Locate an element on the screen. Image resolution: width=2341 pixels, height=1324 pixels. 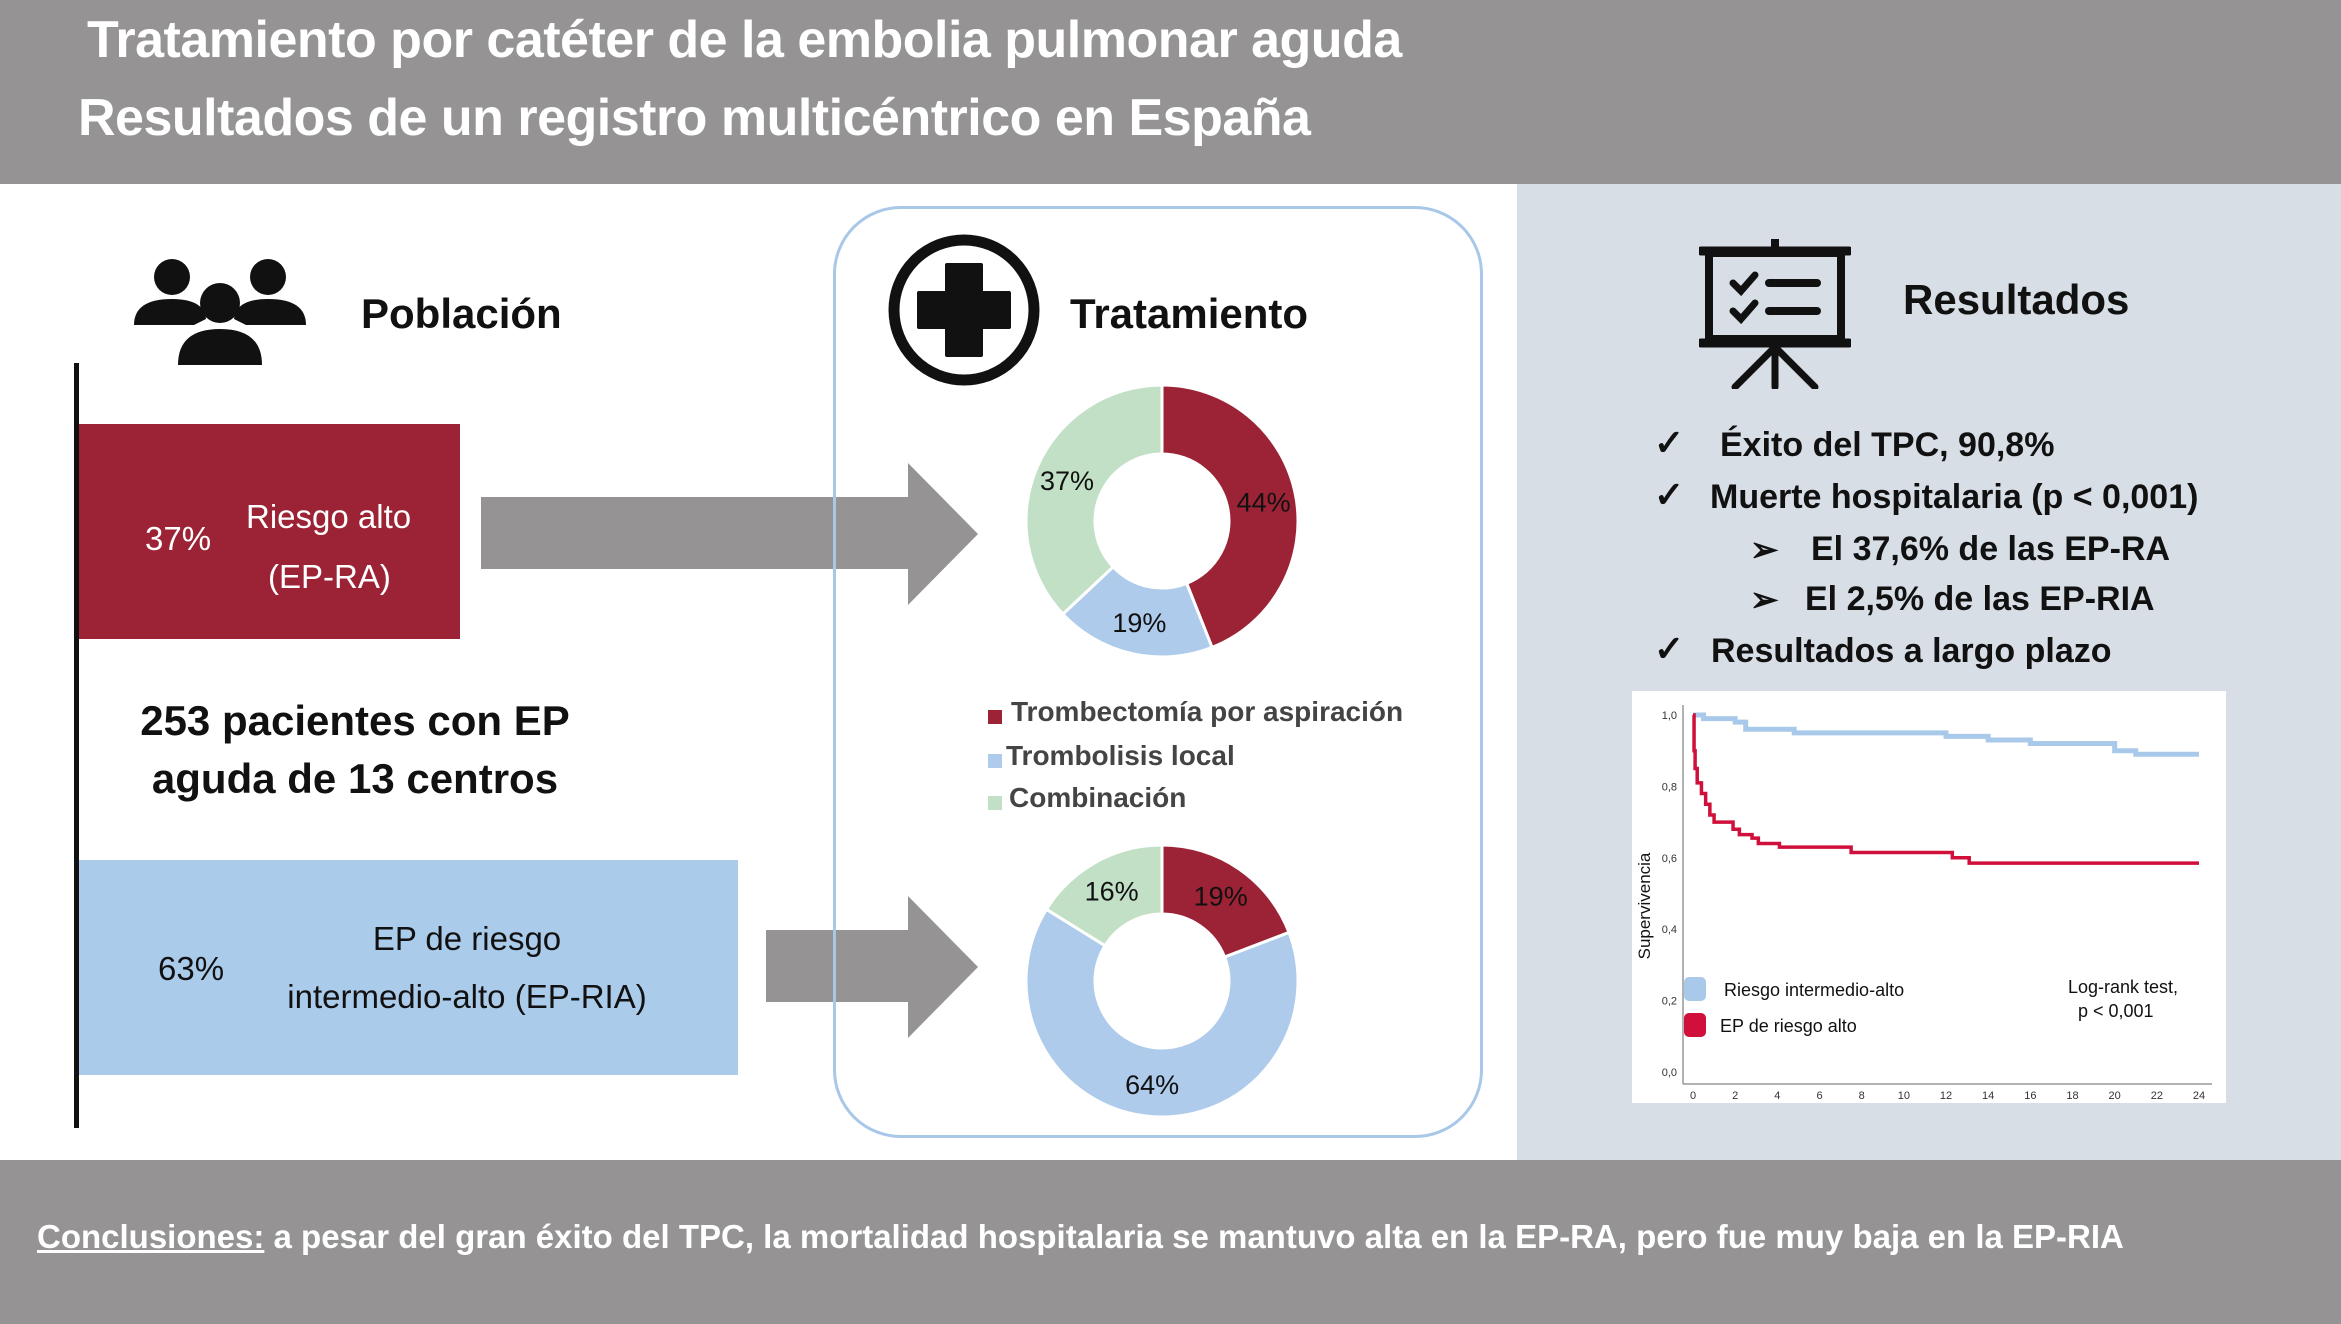
annotation-line-2: p < 0,001 is located at coordinates (2116, 1011).